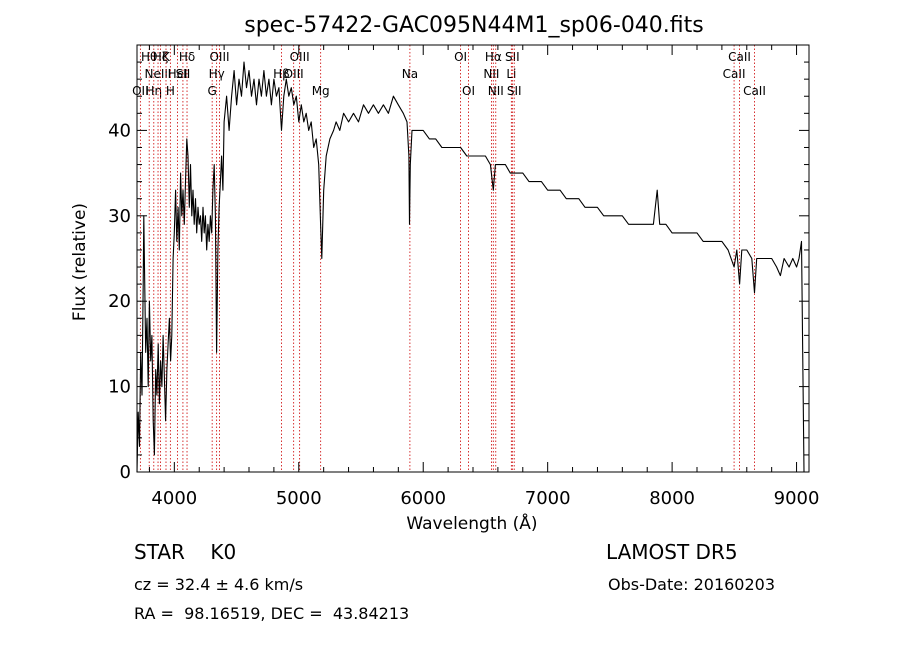 This screenshot has width=900, height=649. Describe the element at coordinates (119, 301) in the screenshot. I see `y-tick-label: 20` at that location.